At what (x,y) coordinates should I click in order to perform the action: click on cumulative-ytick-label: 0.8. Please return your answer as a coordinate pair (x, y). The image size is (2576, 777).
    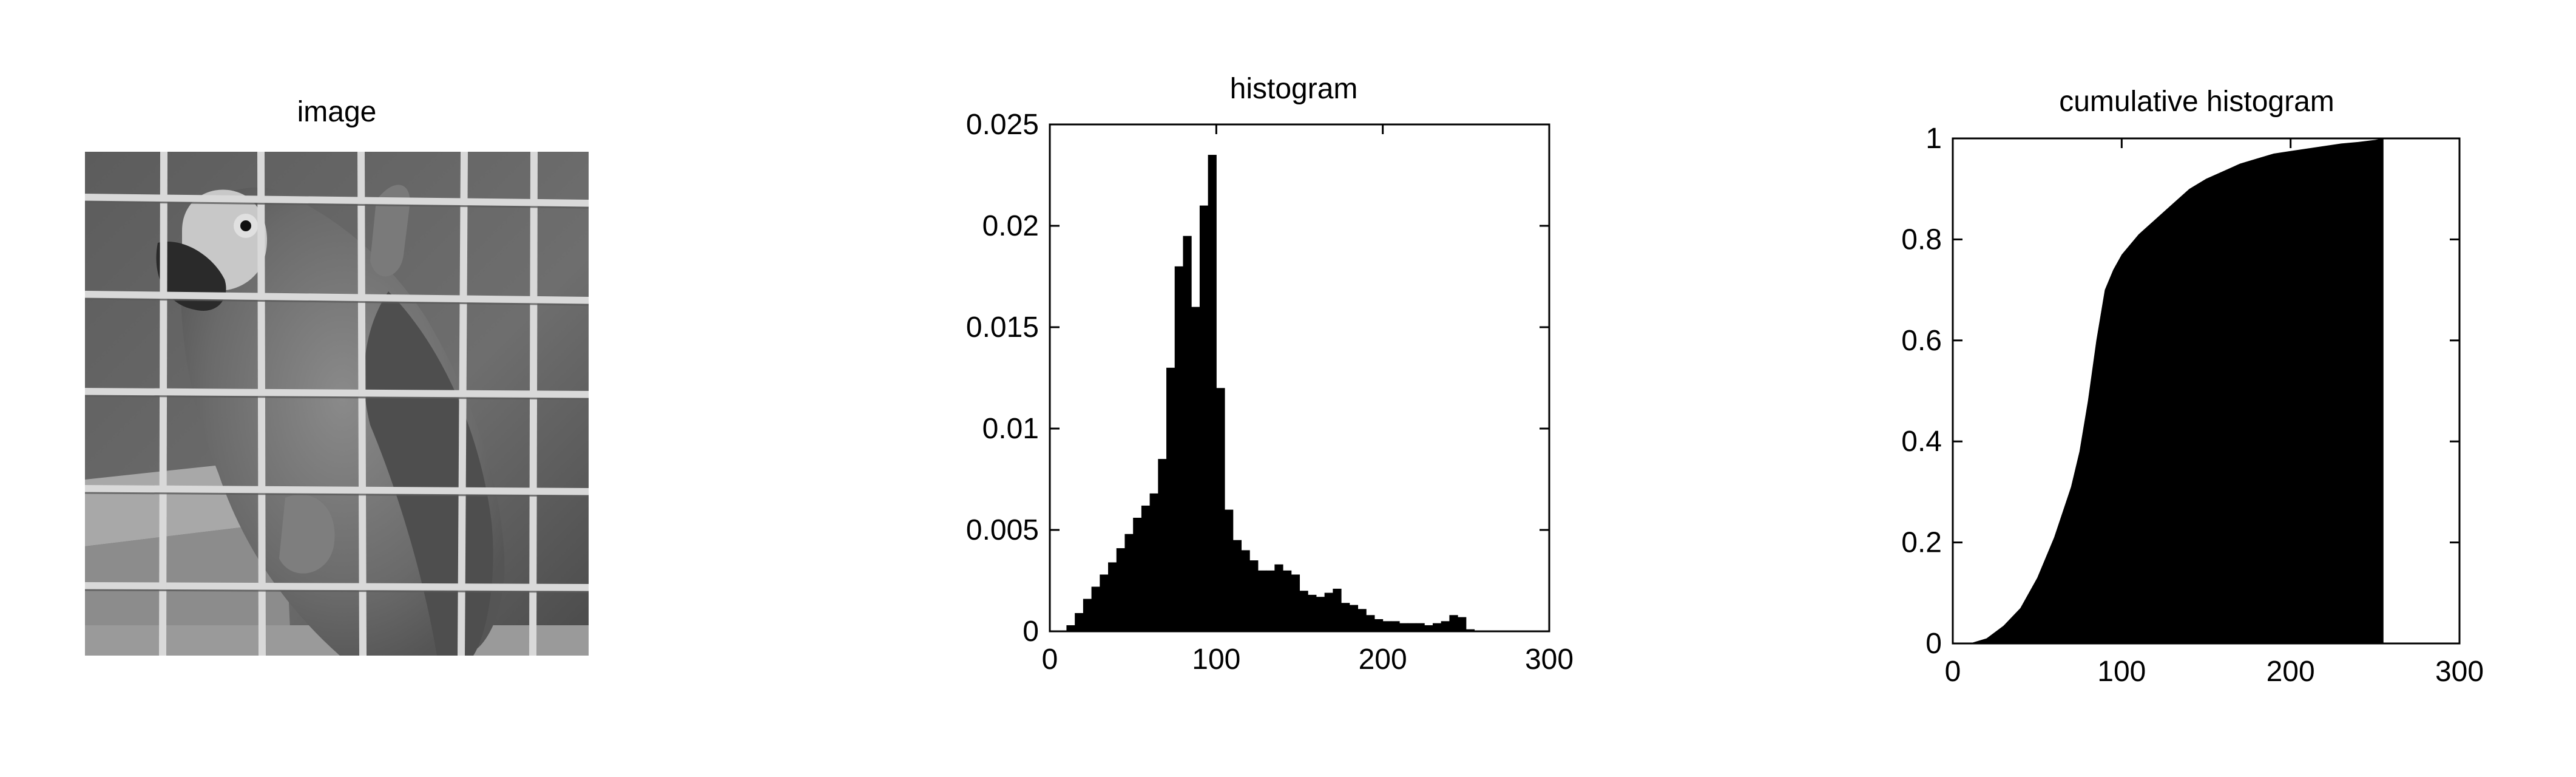
    Looking at the image, I should click on (1921, 239).